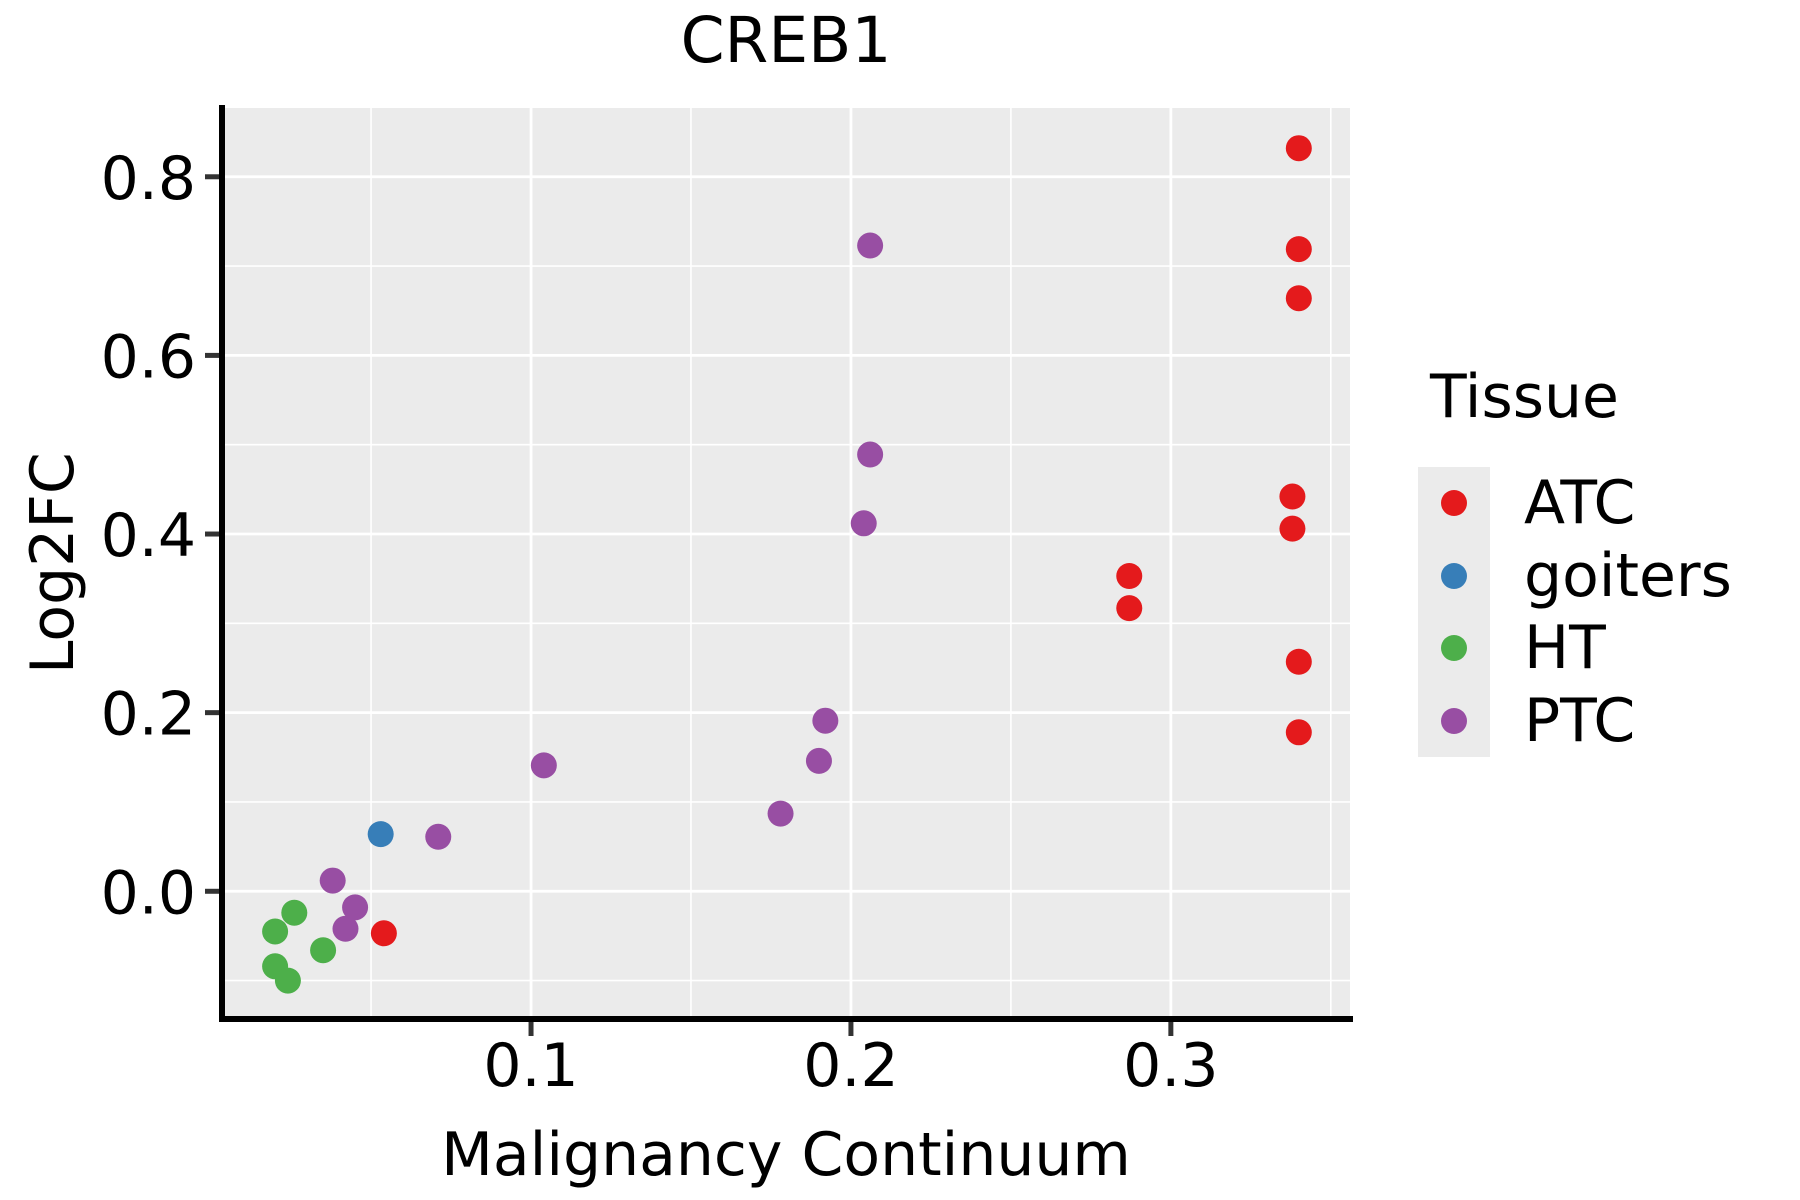 The image size is (1800, 1200). What do you see at coordinates (148, 357) in the screenshot?
I see `y-tick-label: 0.6` at bounding box center [148, 357].